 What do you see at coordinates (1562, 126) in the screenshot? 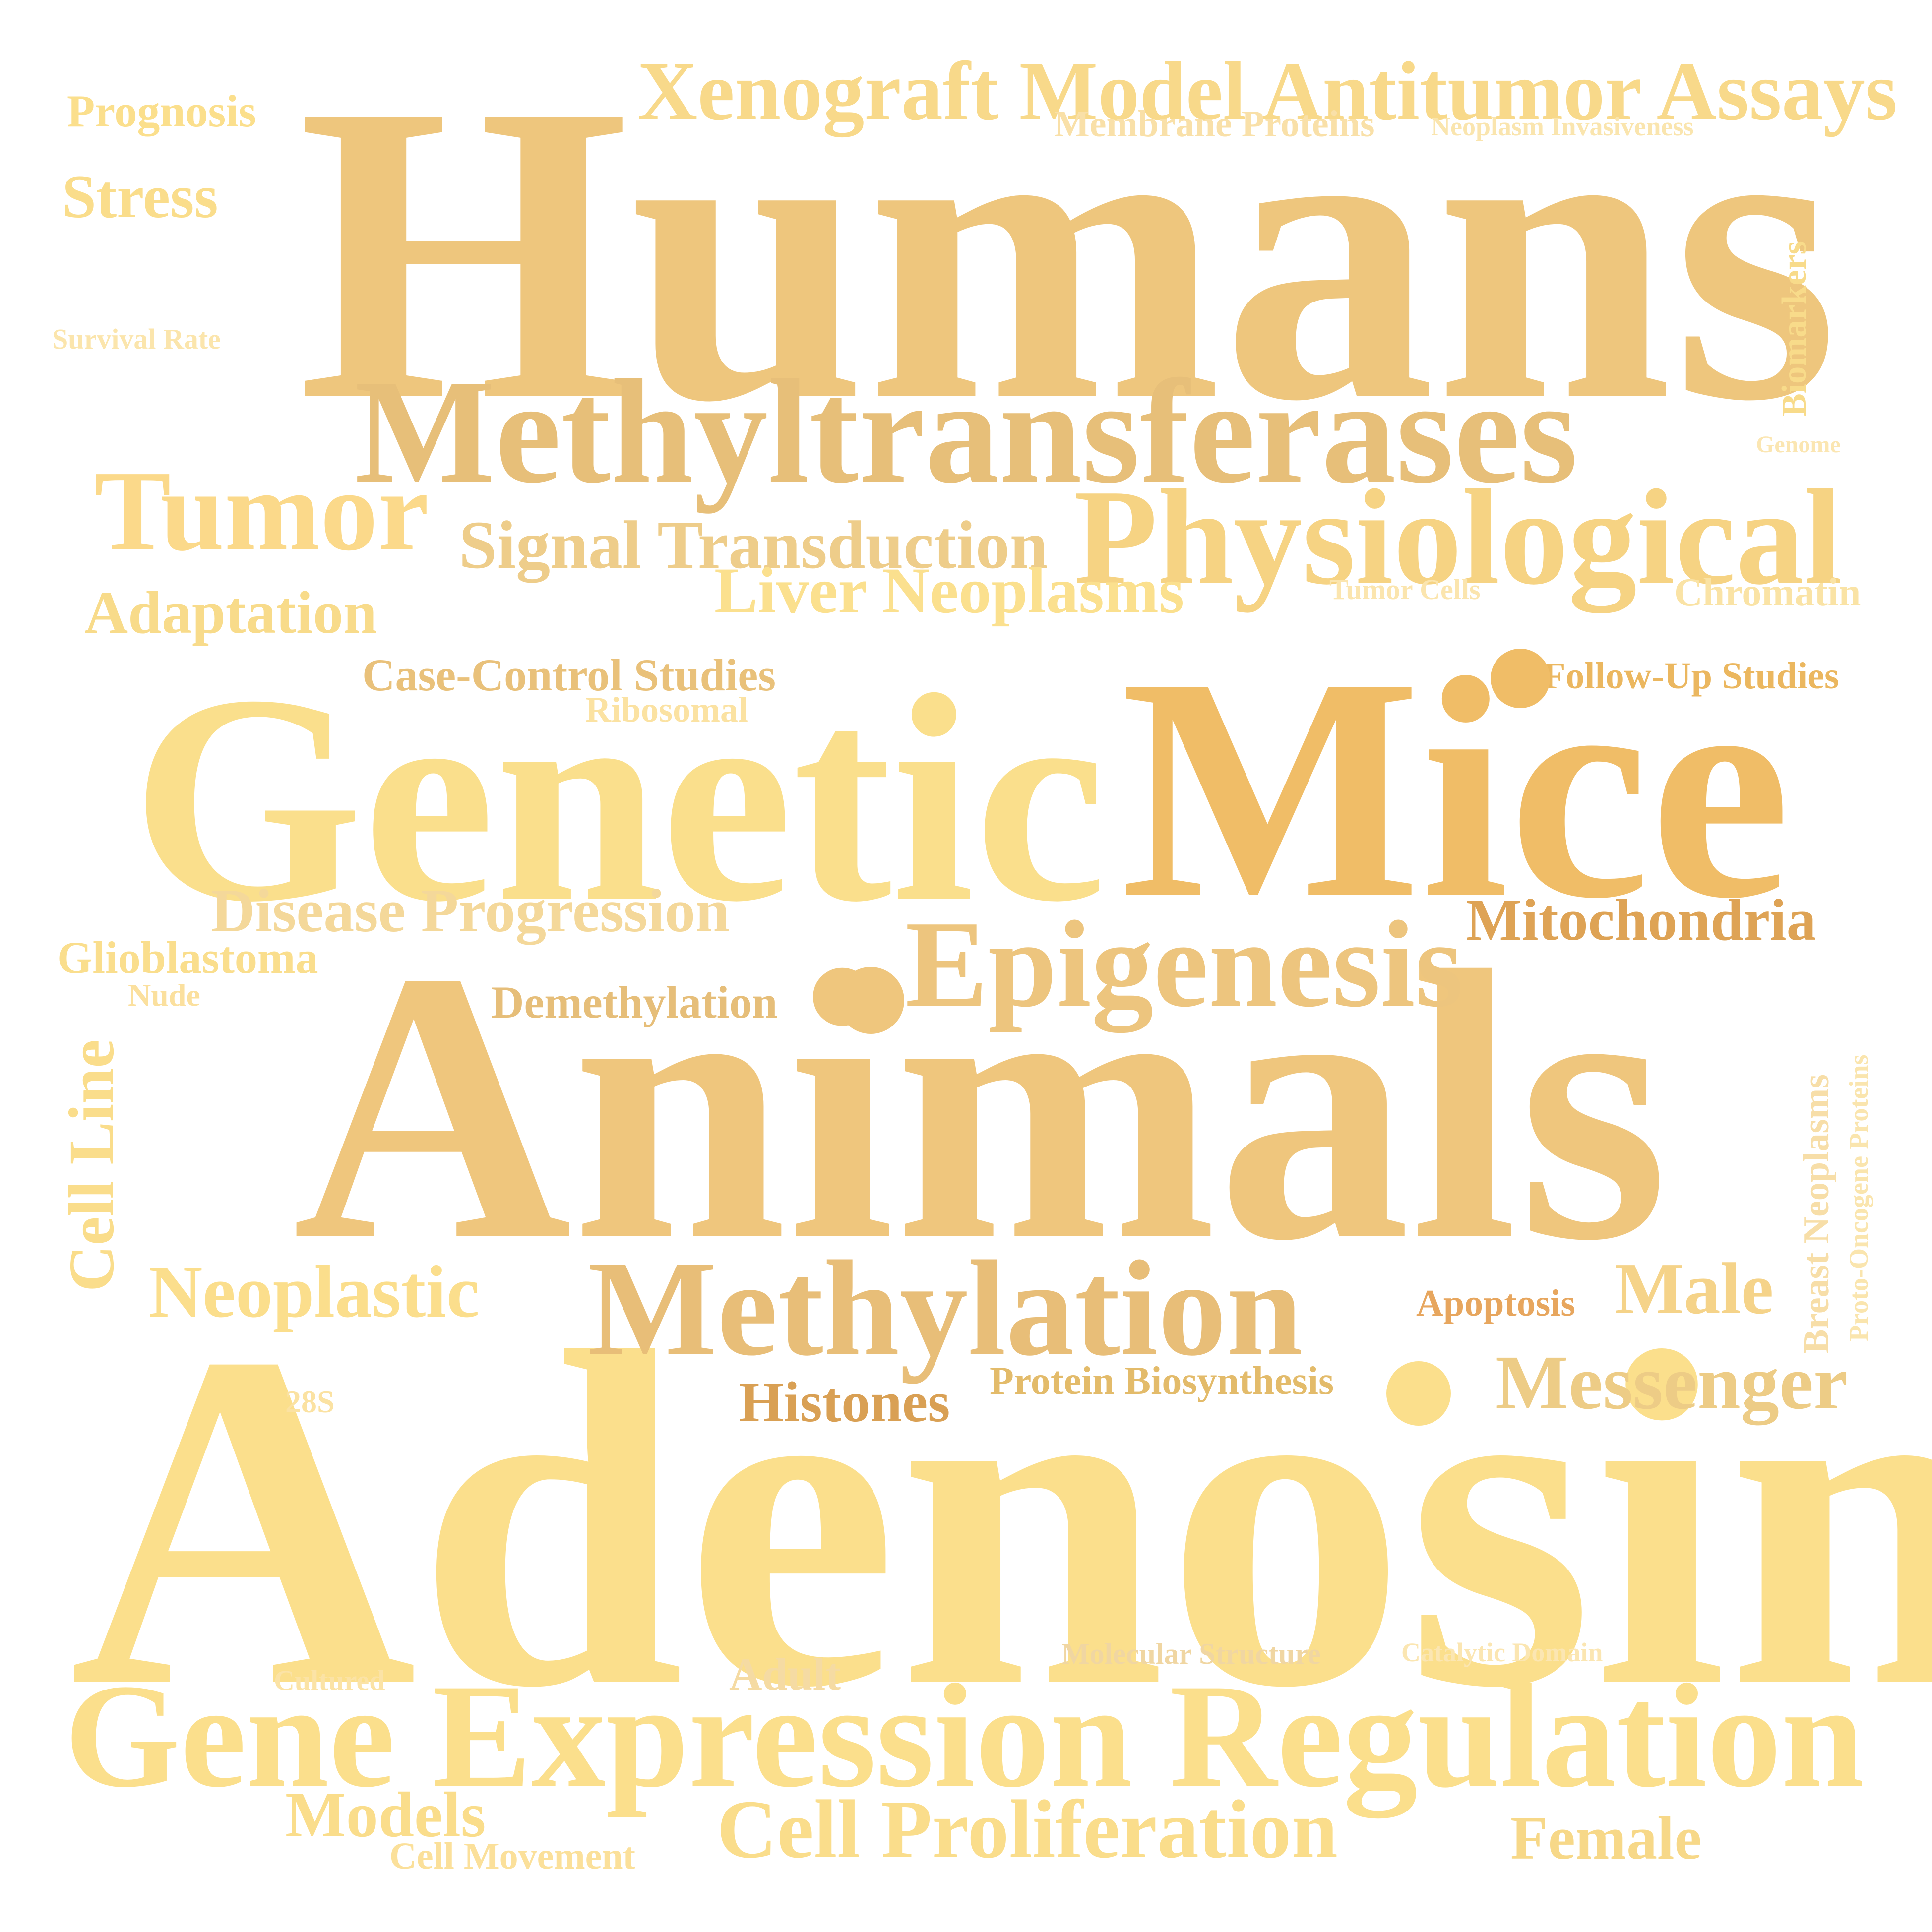
I see `word-neoplasm-invasiveness: Neoplasm Invasiveness` at bounding box center [1562, 126].